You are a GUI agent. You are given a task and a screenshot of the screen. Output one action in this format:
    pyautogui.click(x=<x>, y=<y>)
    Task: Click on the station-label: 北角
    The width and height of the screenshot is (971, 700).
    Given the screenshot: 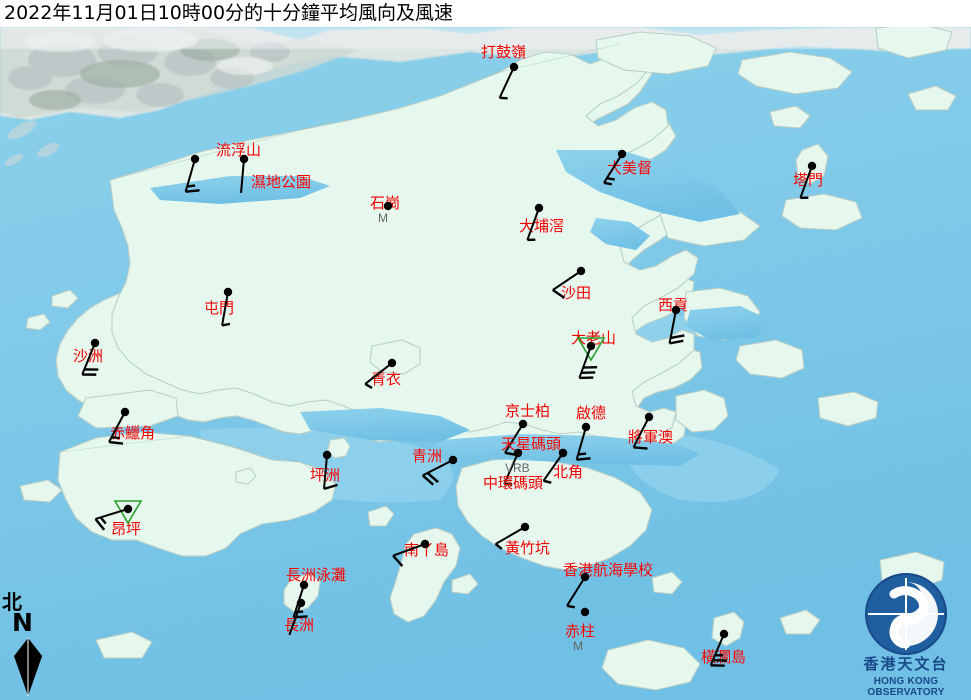 What is the action you would take?
    pyautogui.click(x=568, y=472)
    